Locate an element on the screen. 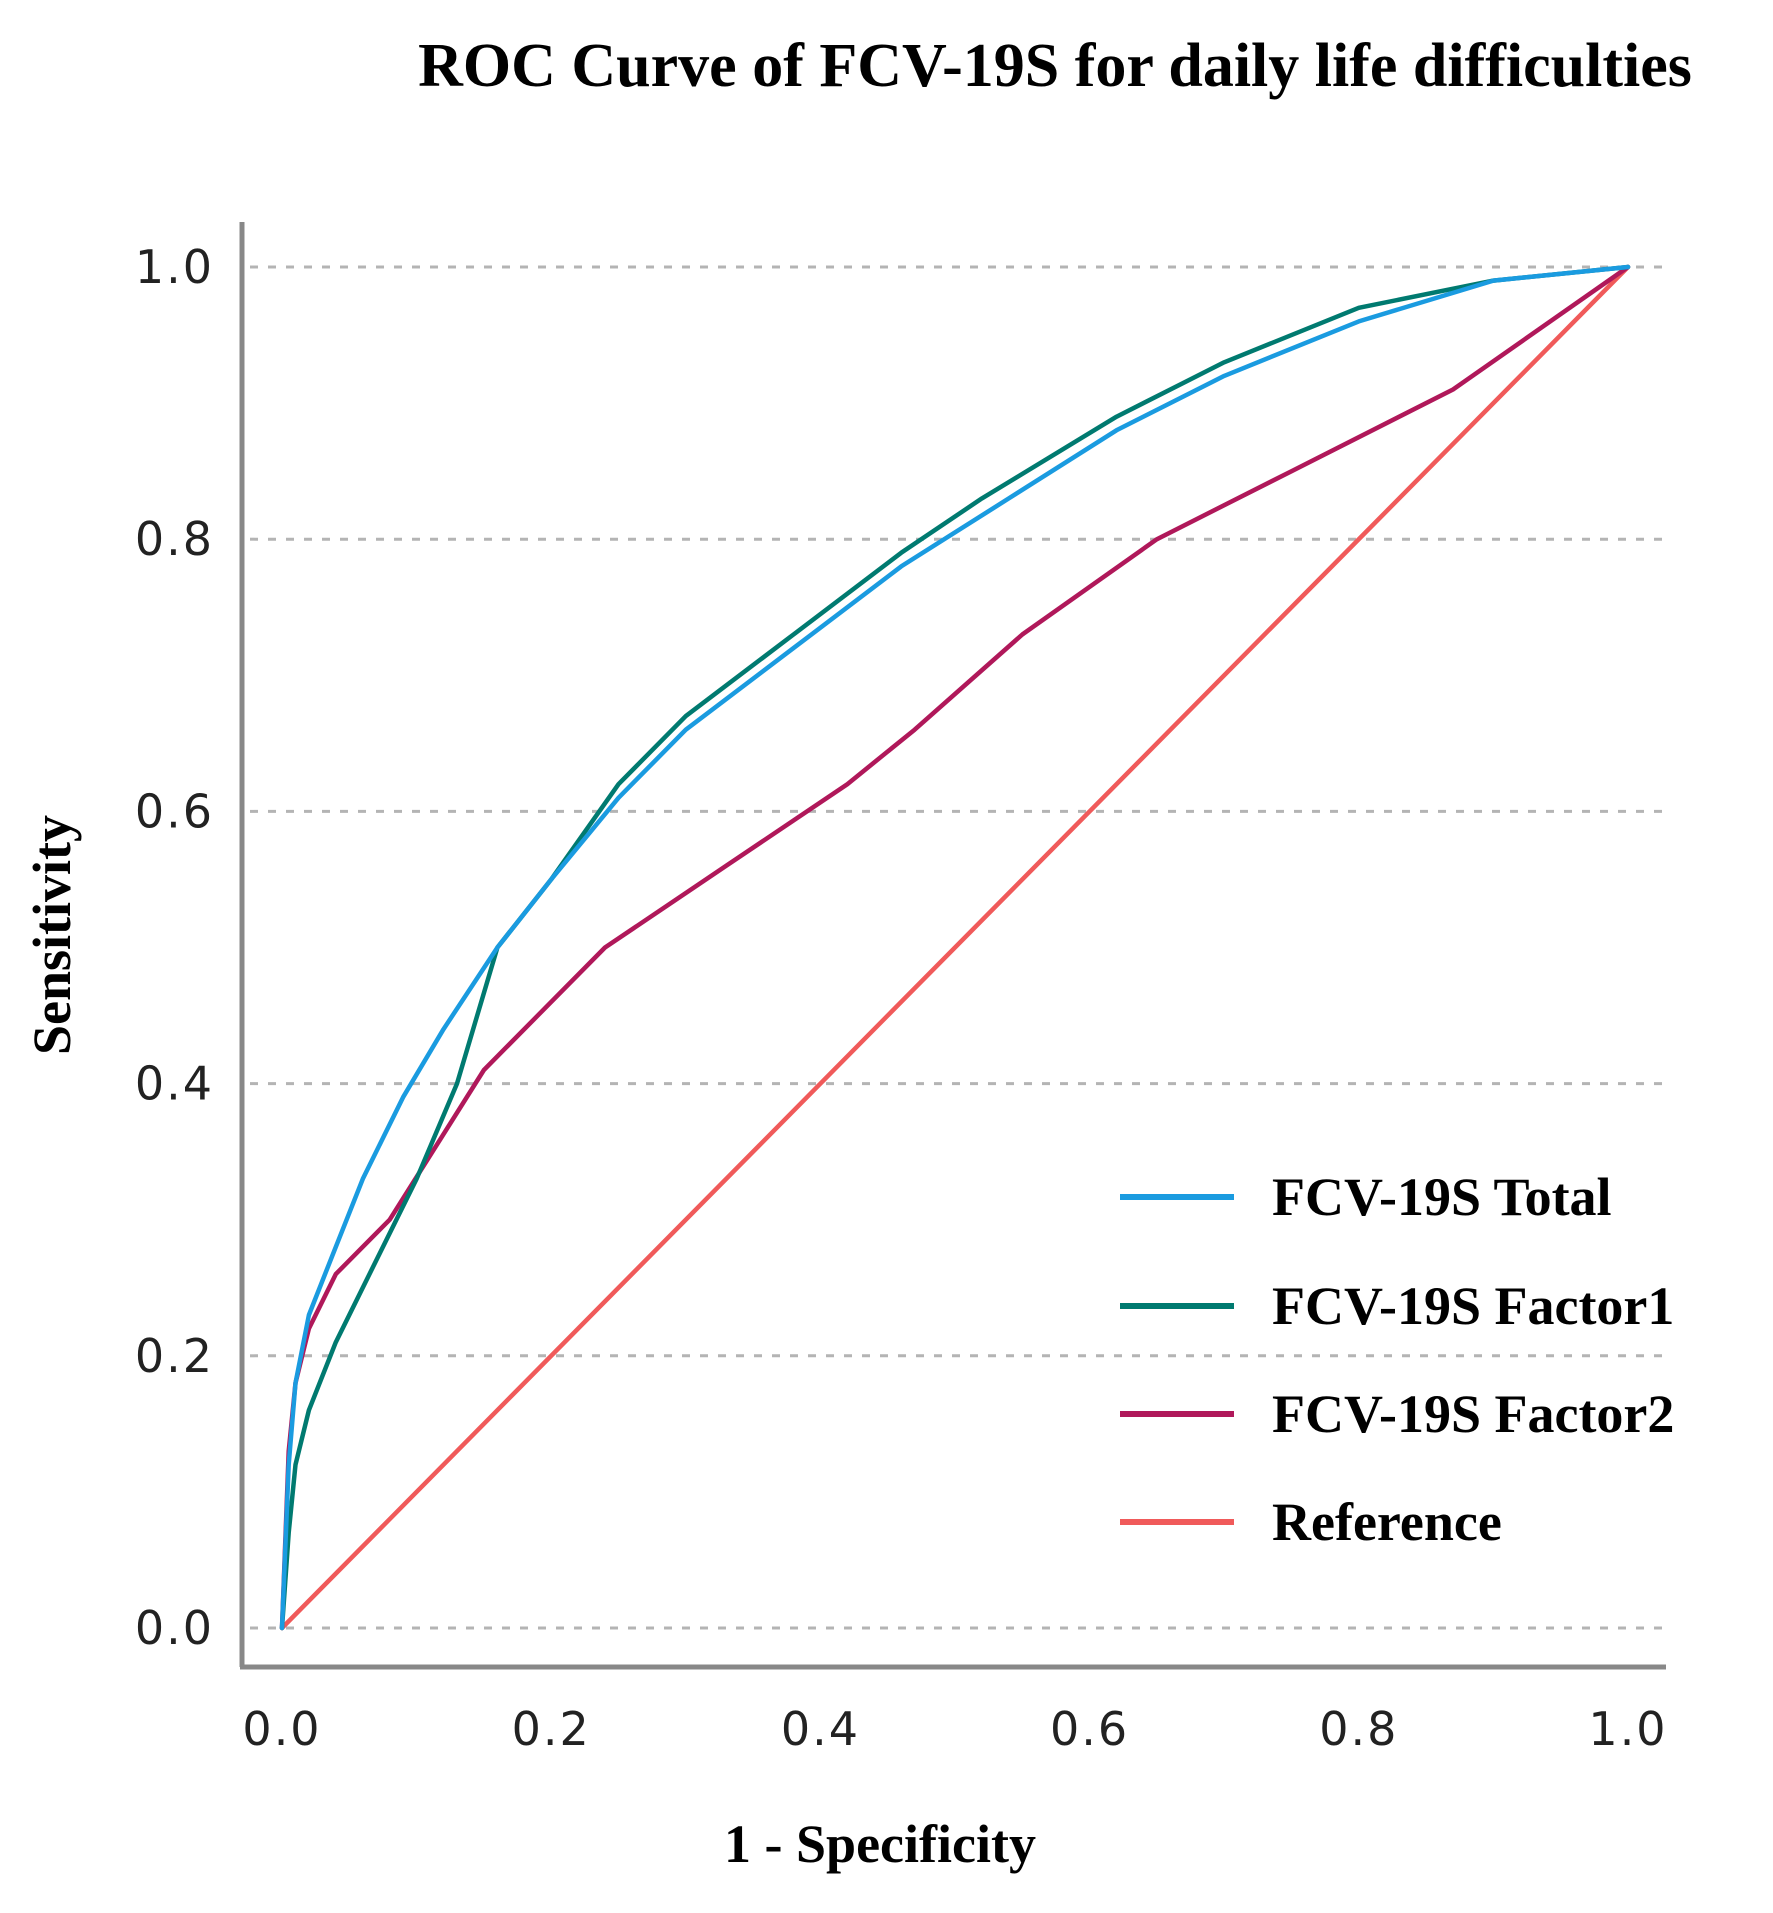  x-tick-label: 0.6 is located at coordinates (1089, 1729).